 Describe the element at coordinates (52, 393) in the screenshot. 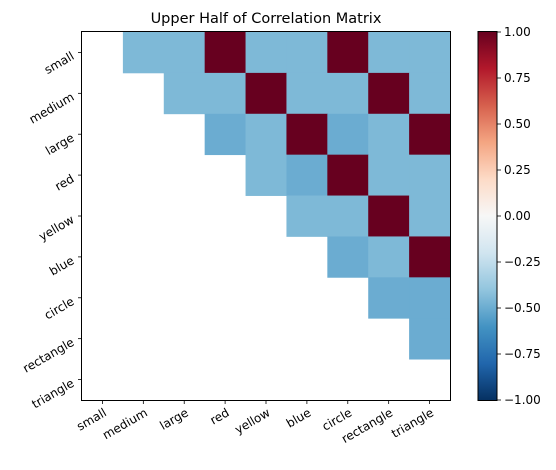

I see `y-tick-label: triangle` at that location.